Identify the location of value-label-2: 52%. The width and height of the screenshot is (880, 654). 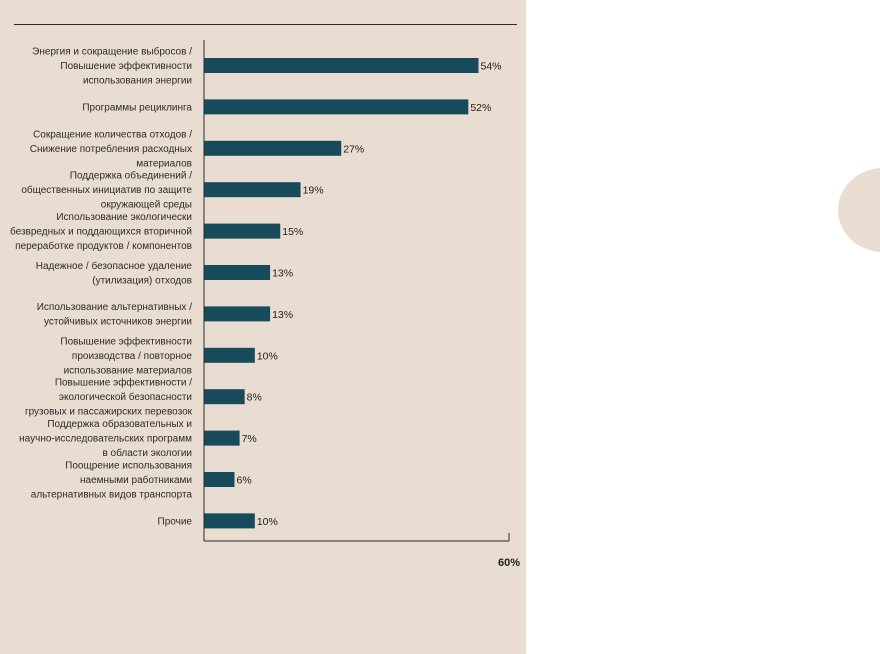
(480, 108).